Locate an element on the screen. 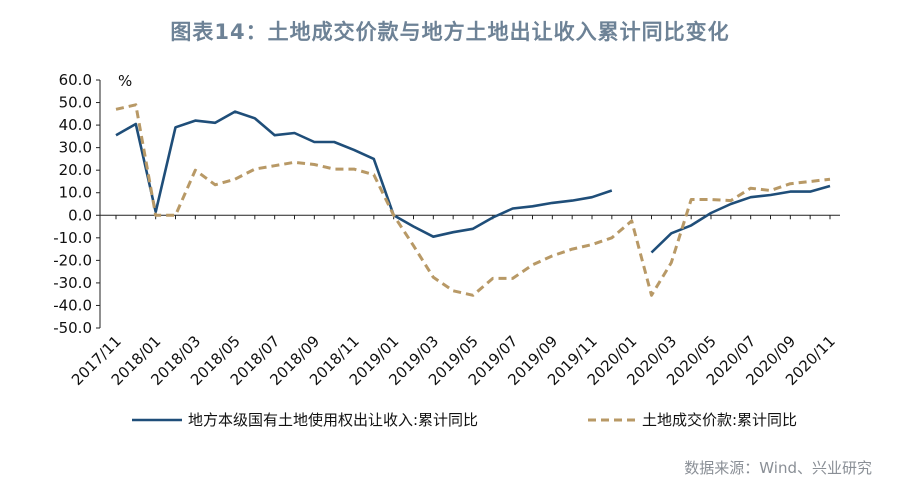  y-tick-label: -30.0 is located at coordinates (72, 283).